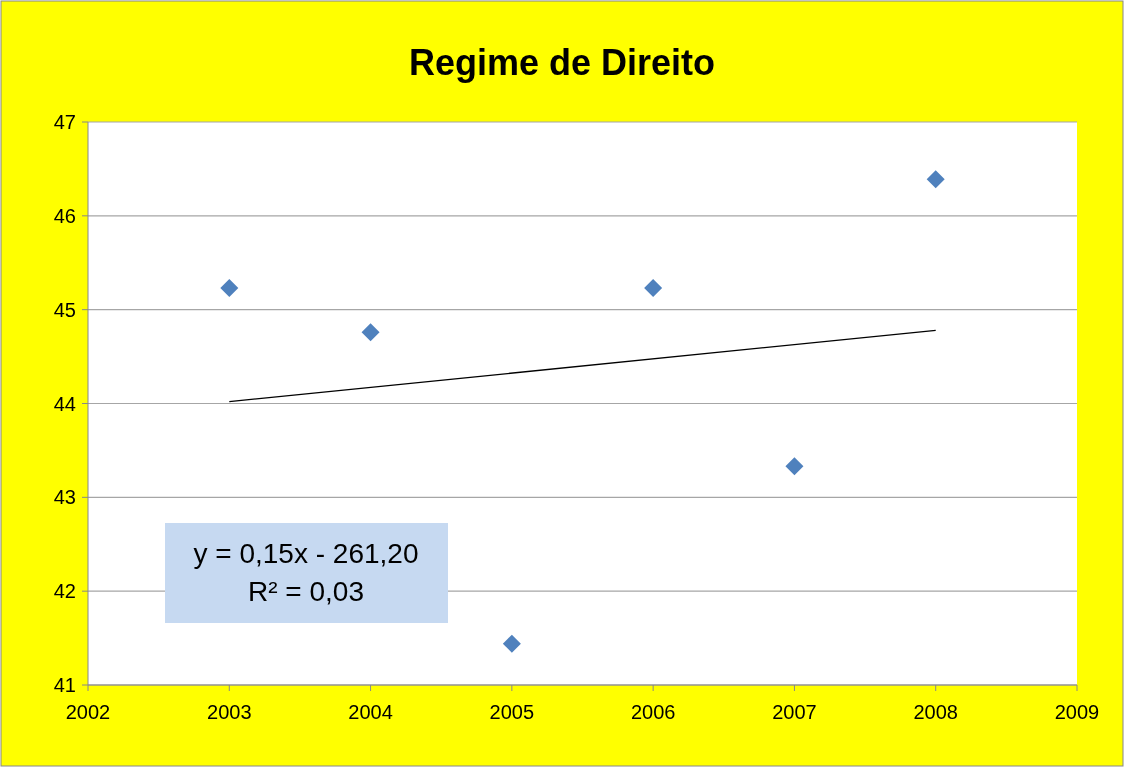 The width and height of the screenshot is (1124, 767). What do you see at coordinates (64, 497) in the screenshot?
I see `y-tick-label: 43` at bounding box center [64, 497].